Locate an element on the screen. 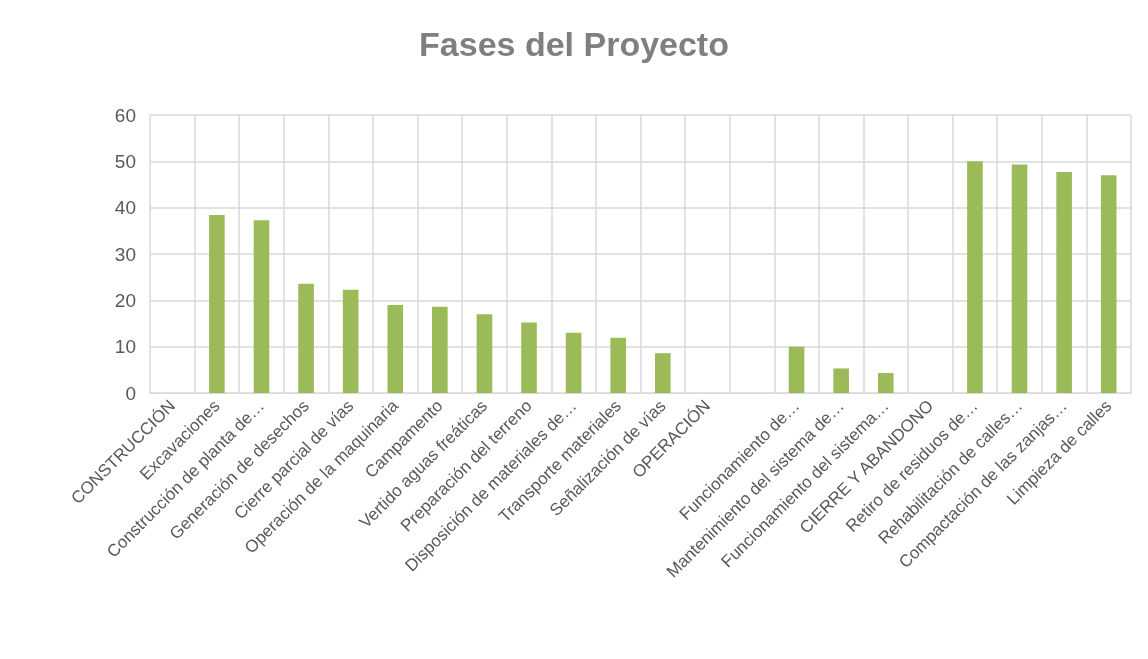  y-tick-label: 0 is located at coordinates (130, 393).